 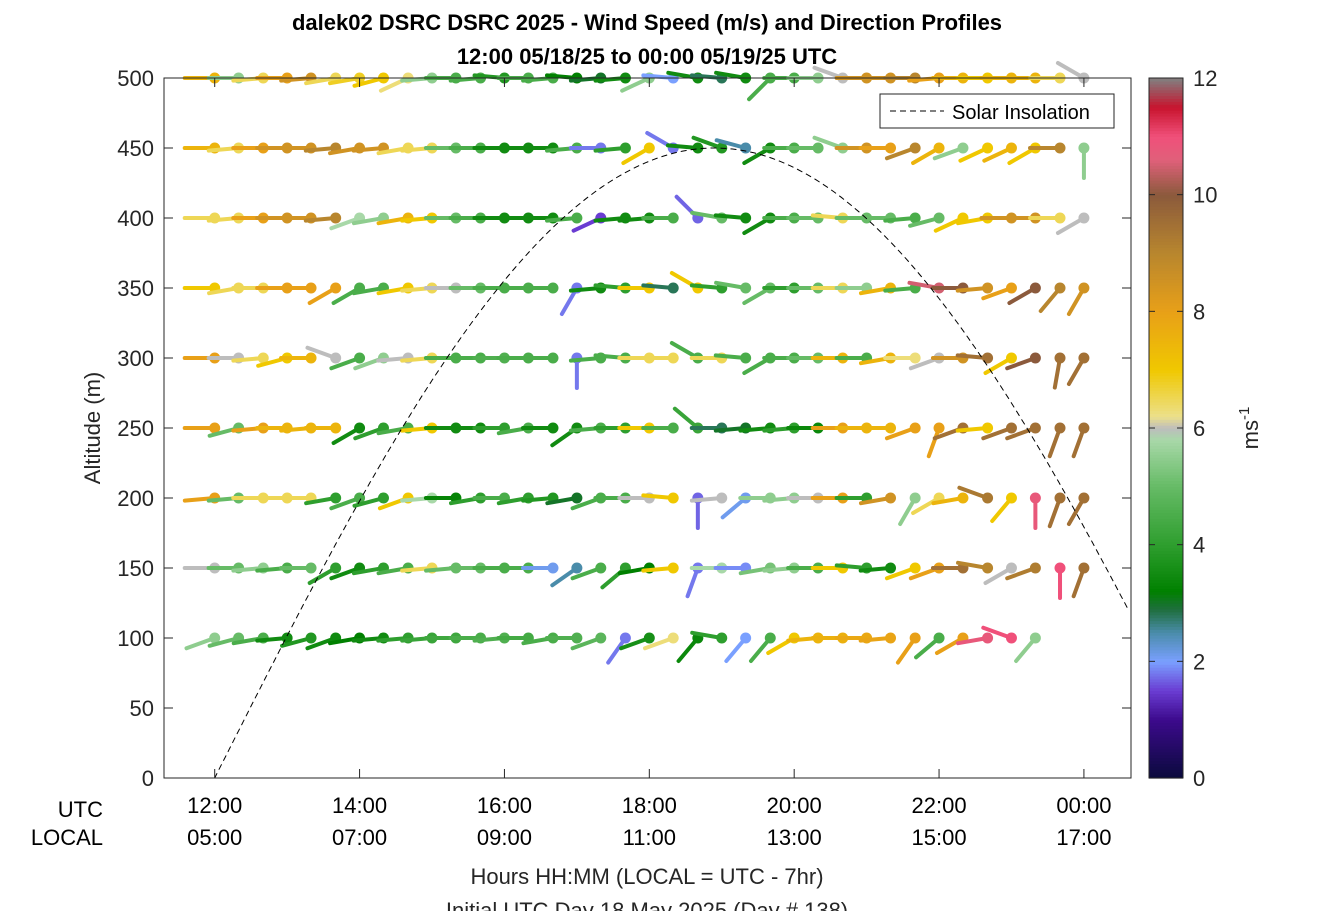 What do you see at coordinates (1083, 837) in the screenshot?
I see `xtick-label-local: 17:00` at bounding box center [1083, 837].